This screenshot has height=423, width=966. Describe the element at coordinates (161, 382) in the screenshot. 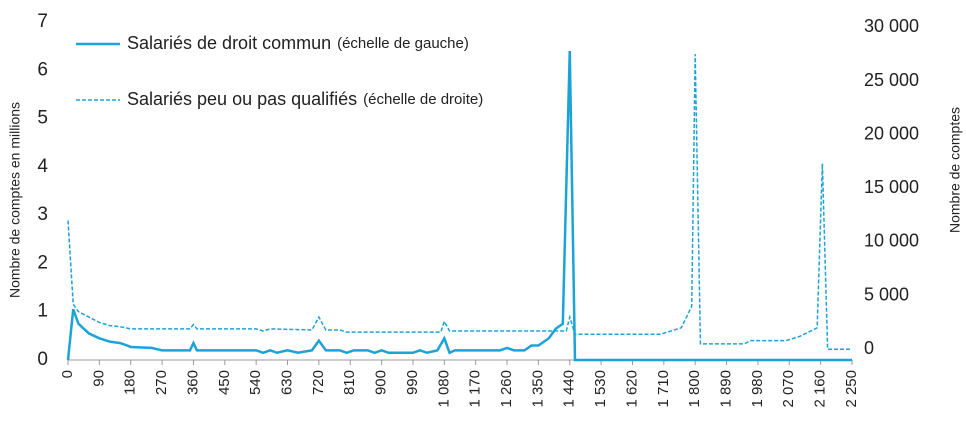

I see `x-tick-label: 270` at that location.